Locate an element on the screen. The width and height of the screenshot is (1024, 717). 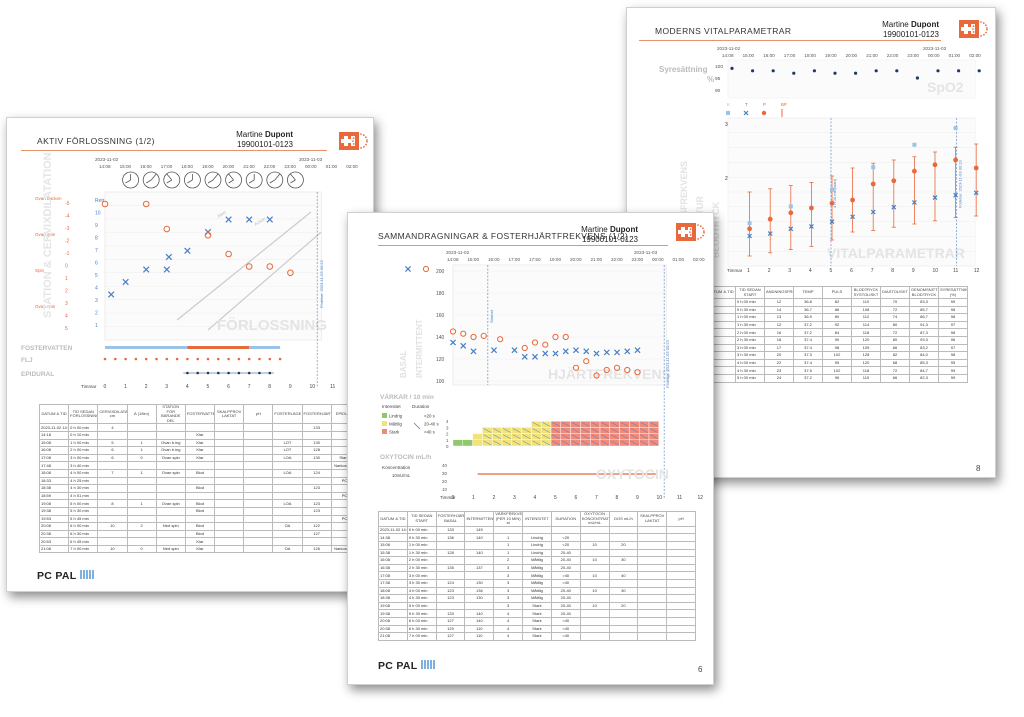
action-line is located at coordinates (264, 281).